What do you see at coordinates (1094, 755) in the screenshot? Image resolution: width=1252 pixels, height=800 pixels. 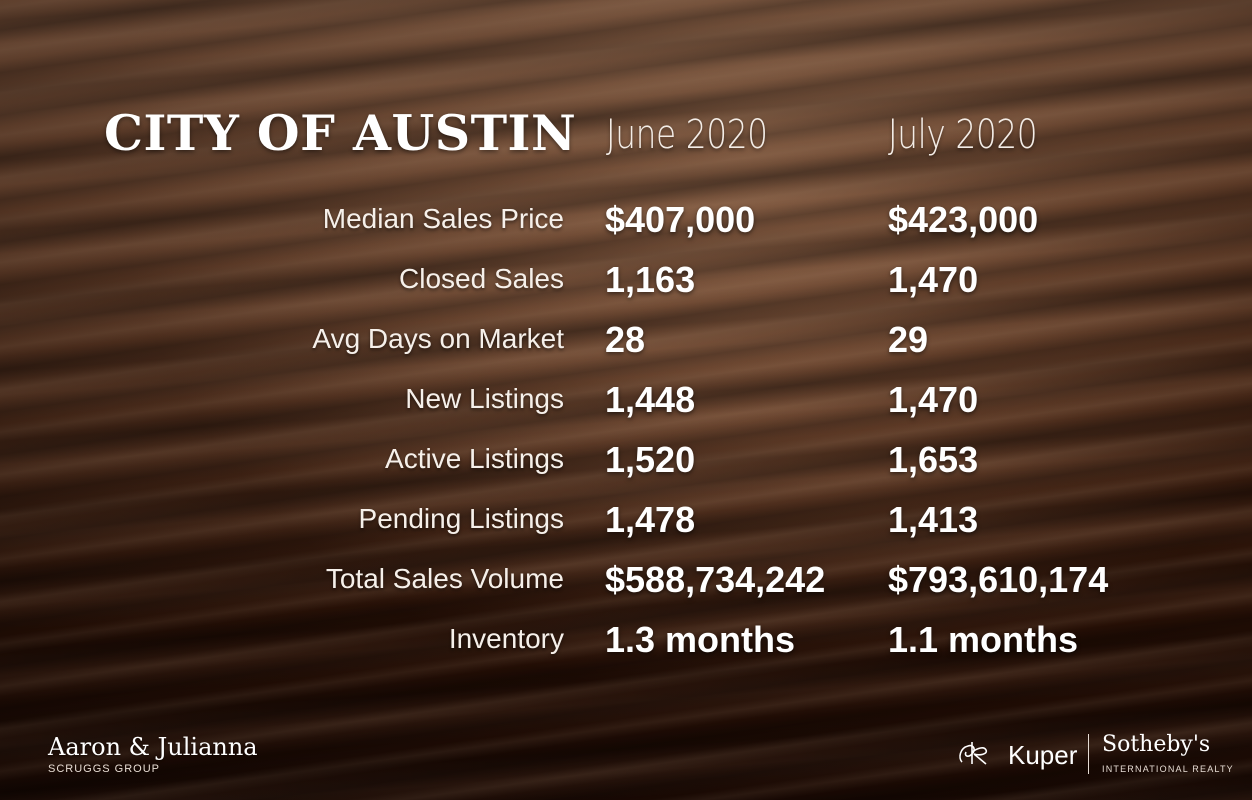 I see `brokerage-brand: Kuper Sotheby's INTERNATIONAL REALTY` at bounding box center [1094, 755].